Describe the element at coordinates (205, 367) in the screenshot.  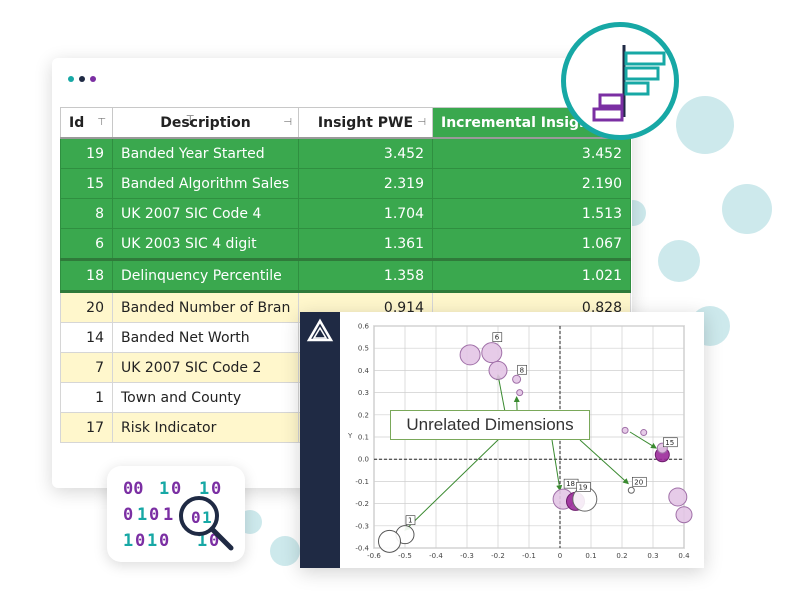
I see `cell-description: UK 2007 SIC Code 2` at that location.